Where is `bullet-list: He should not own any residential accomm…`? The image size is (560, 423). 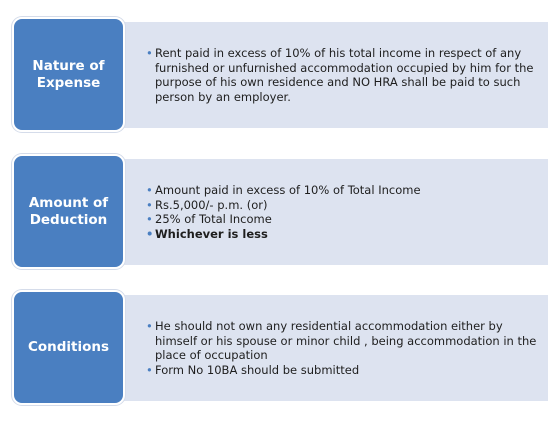 bullet-list: He should not own any residential accomm… is located at coordinates (342, 348).